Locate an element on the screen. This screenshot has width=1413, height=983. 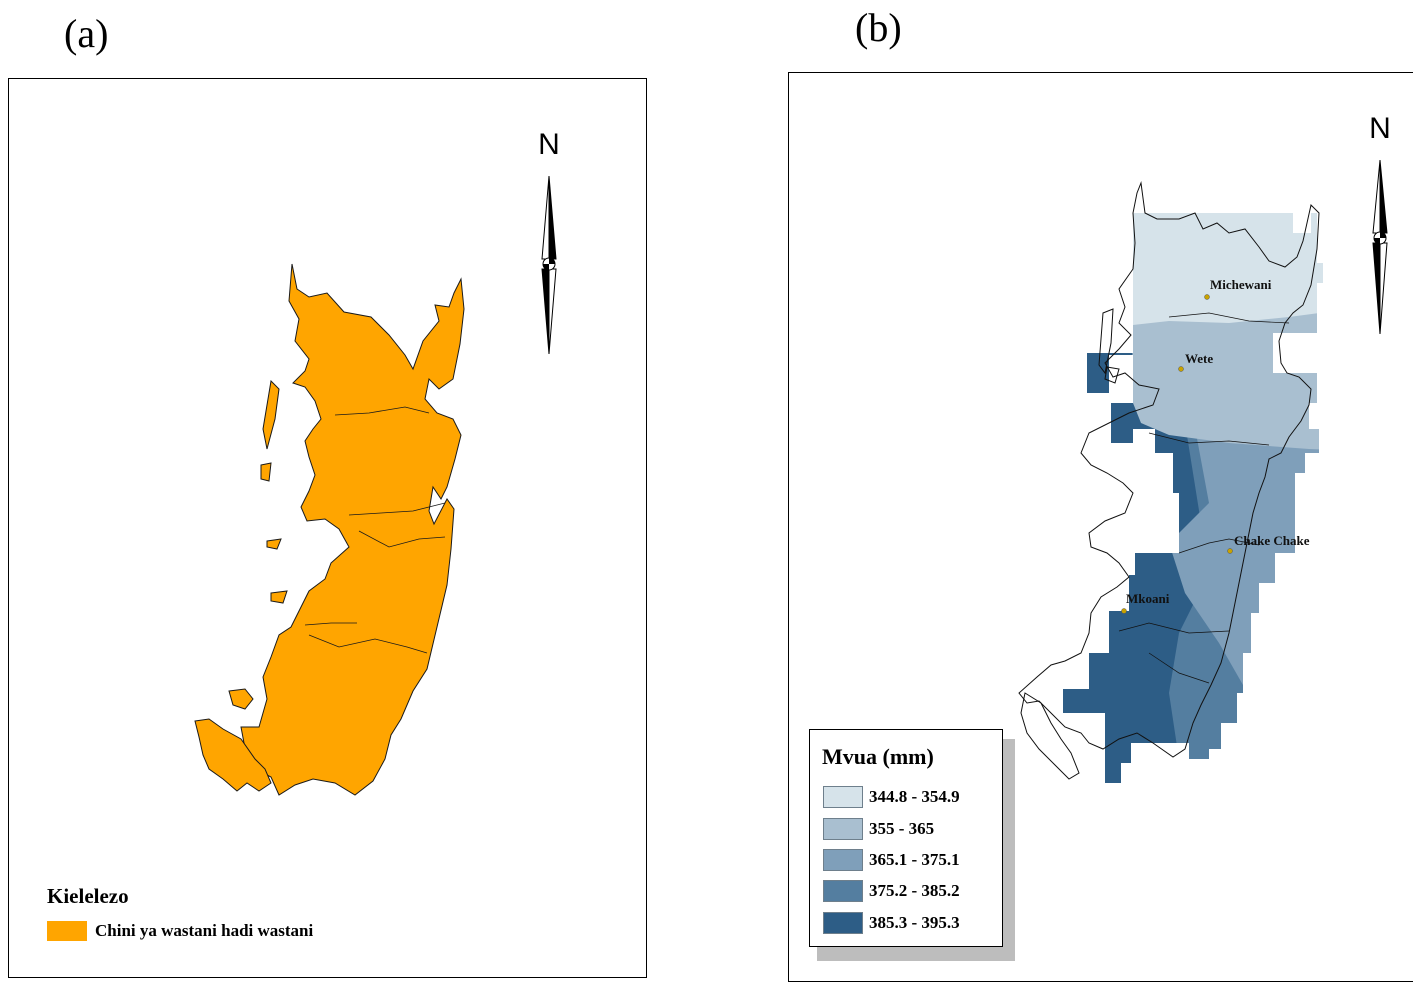
town-marker-chake-chake is located at coordinates (1230, 551).